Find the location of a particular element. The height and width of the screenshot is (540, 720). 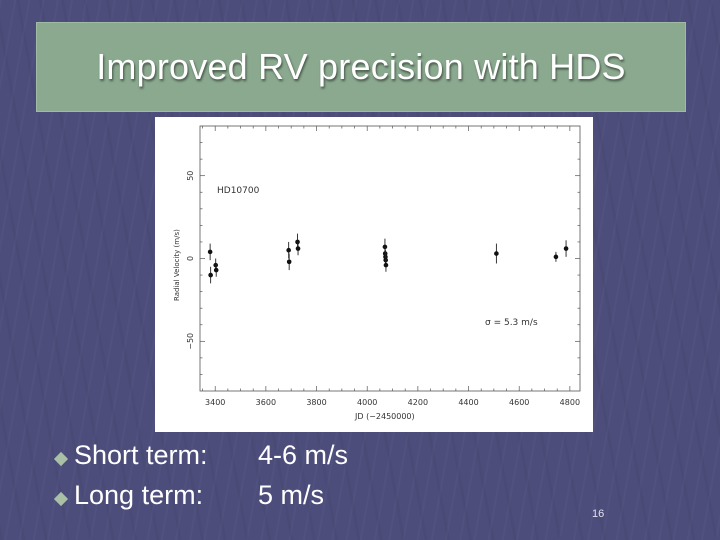

x-tick-label: 4000 is located at coordinates (367, 402).